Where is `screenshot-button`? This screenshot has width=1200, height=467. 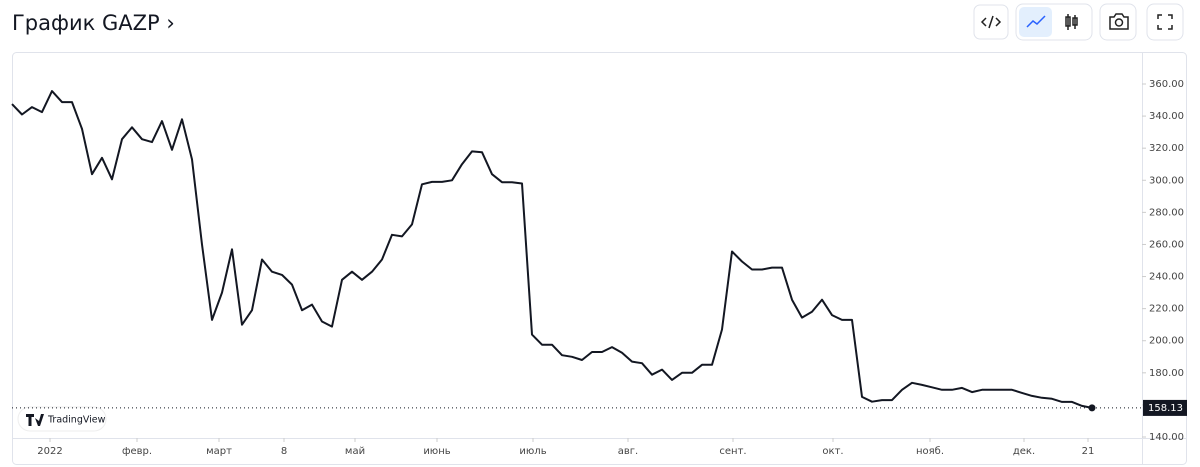
screenshot-button is located at coordinates (1118, 22).